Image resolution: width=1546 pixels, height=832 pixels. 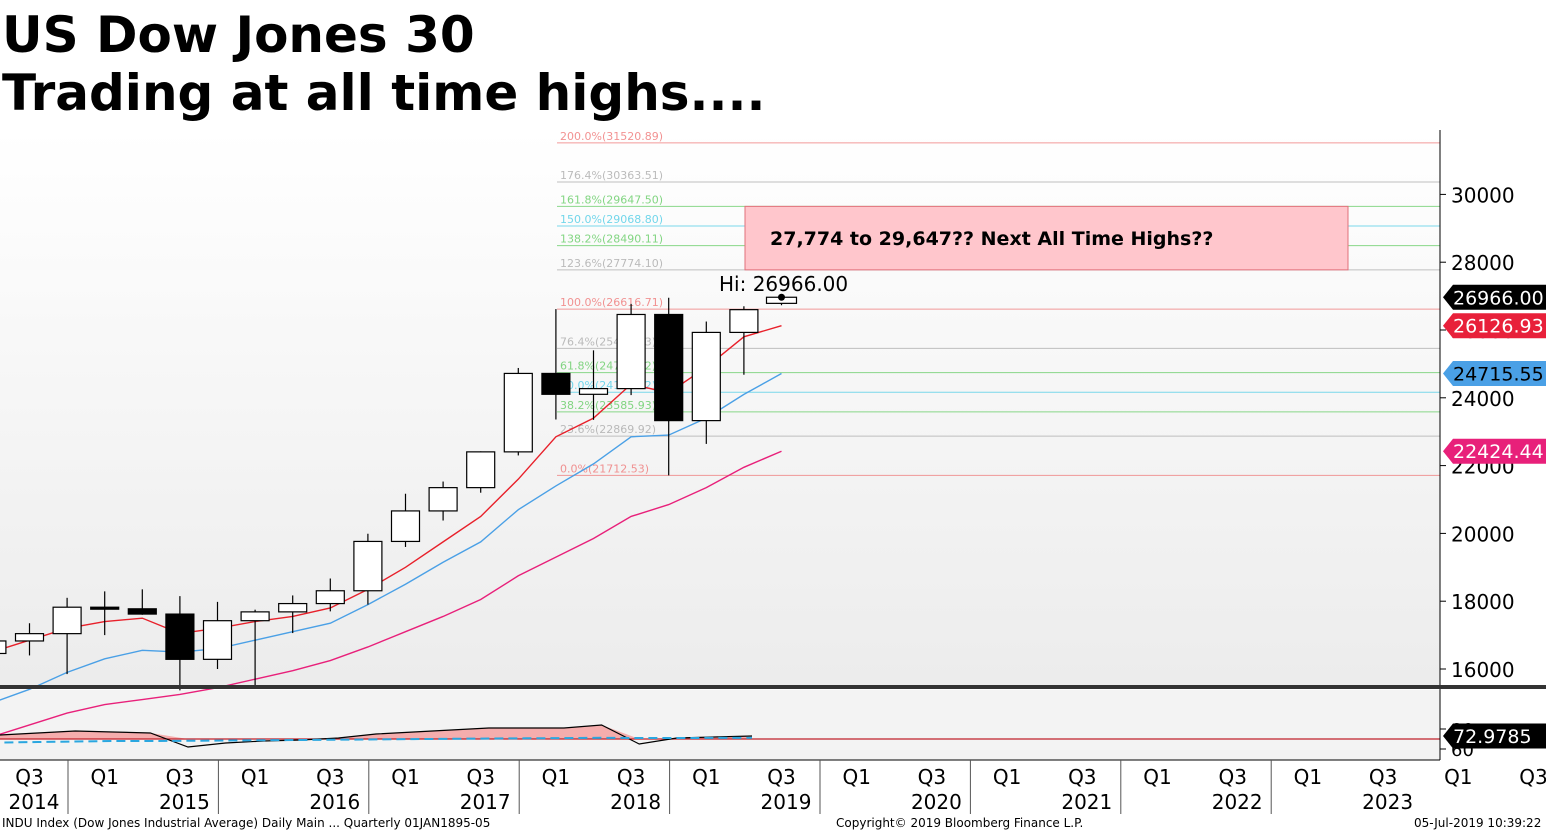 I want to click on year-tick-label: 2022, so click(x=1237, y=802).